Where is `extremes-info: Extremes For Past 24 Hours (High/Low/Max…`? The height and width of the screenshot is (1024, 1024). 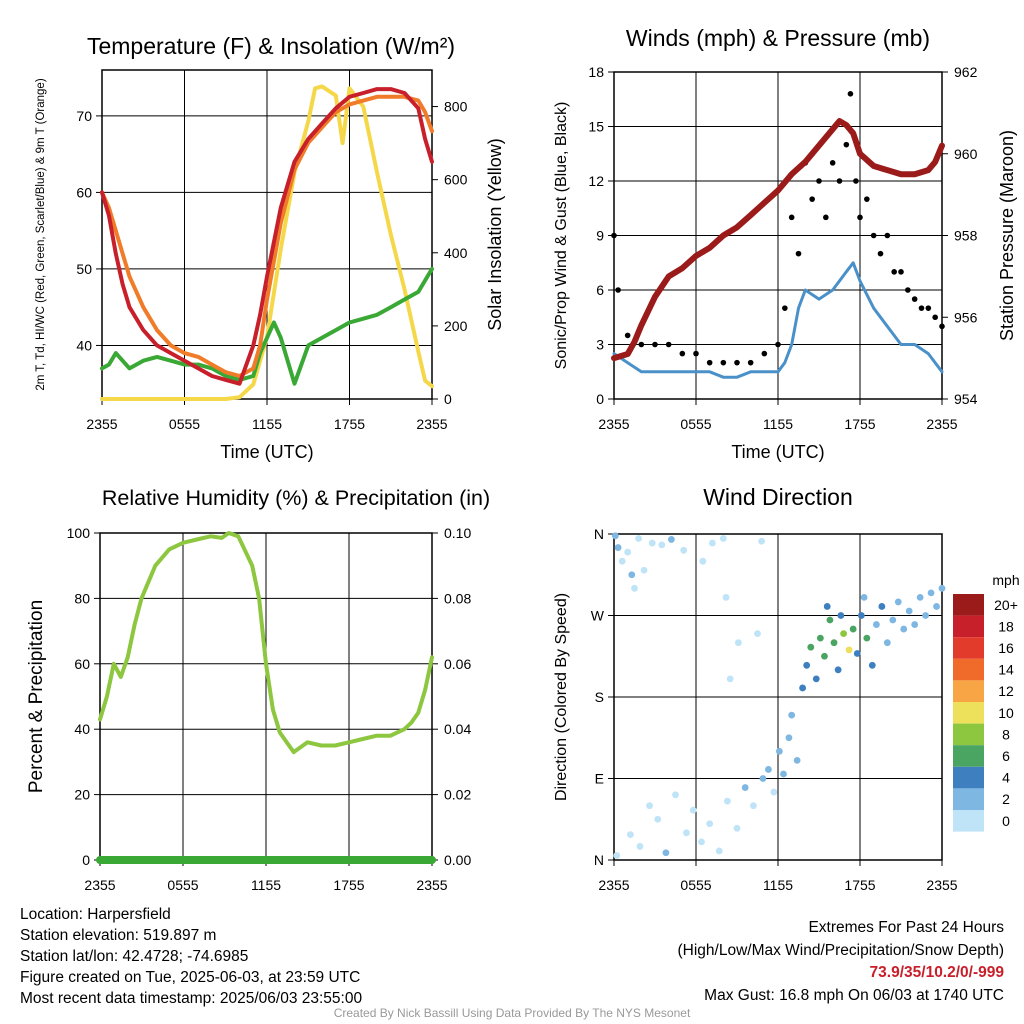
extremes-info: Extremes For Past 24 Hours (High/Low/Max… is located at coordinates (841, 962).